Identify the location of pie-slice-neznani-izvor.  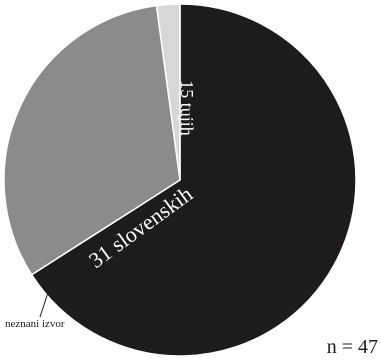
(168, 92).